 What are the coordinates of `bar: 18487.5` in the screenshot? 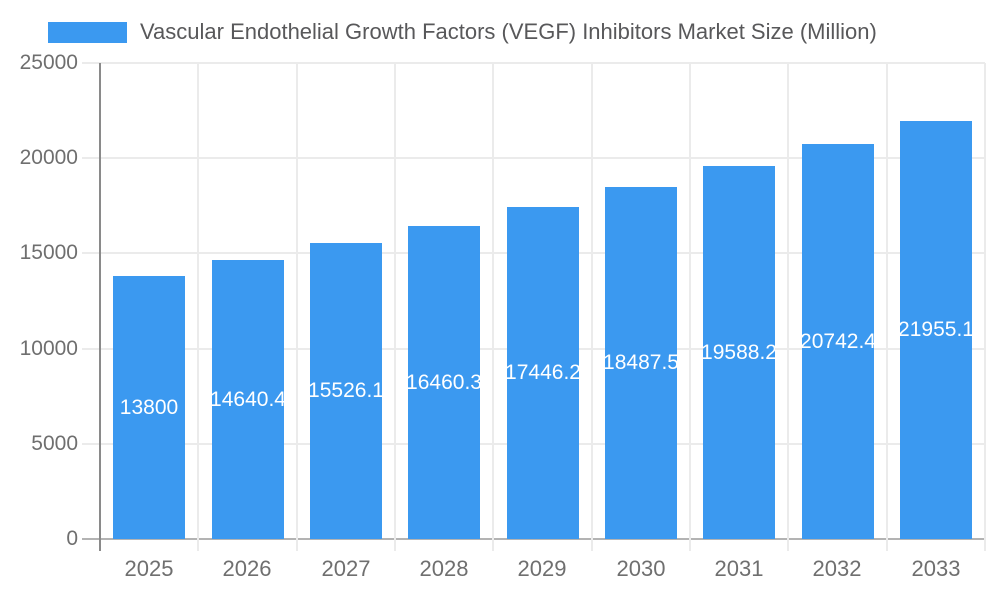 It's located at (641, 363).